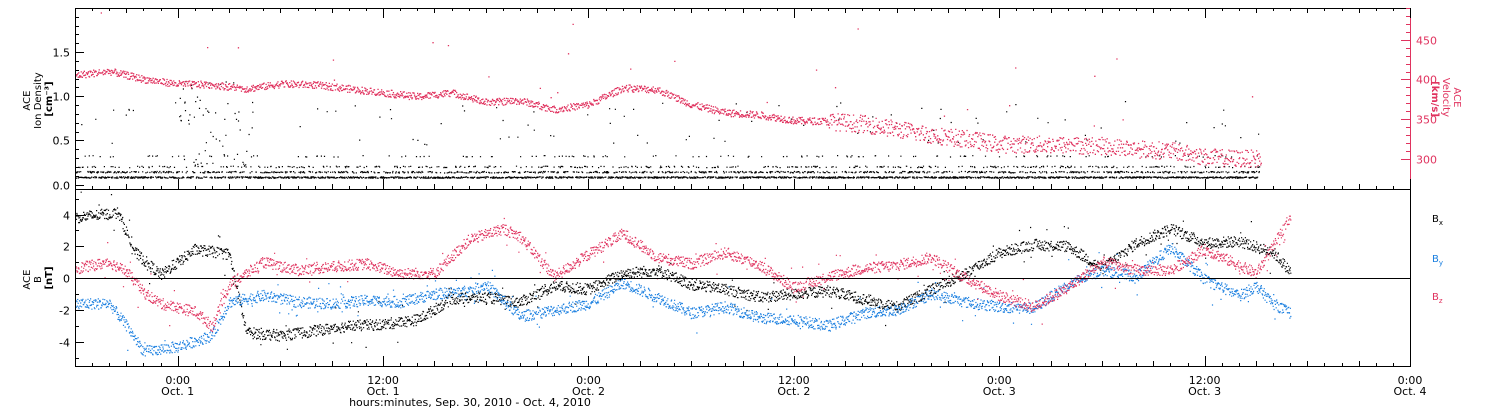 This screenshot has width=1500, height=410. I want to click on bottom-ytick-label: 2, so click(66, 247).